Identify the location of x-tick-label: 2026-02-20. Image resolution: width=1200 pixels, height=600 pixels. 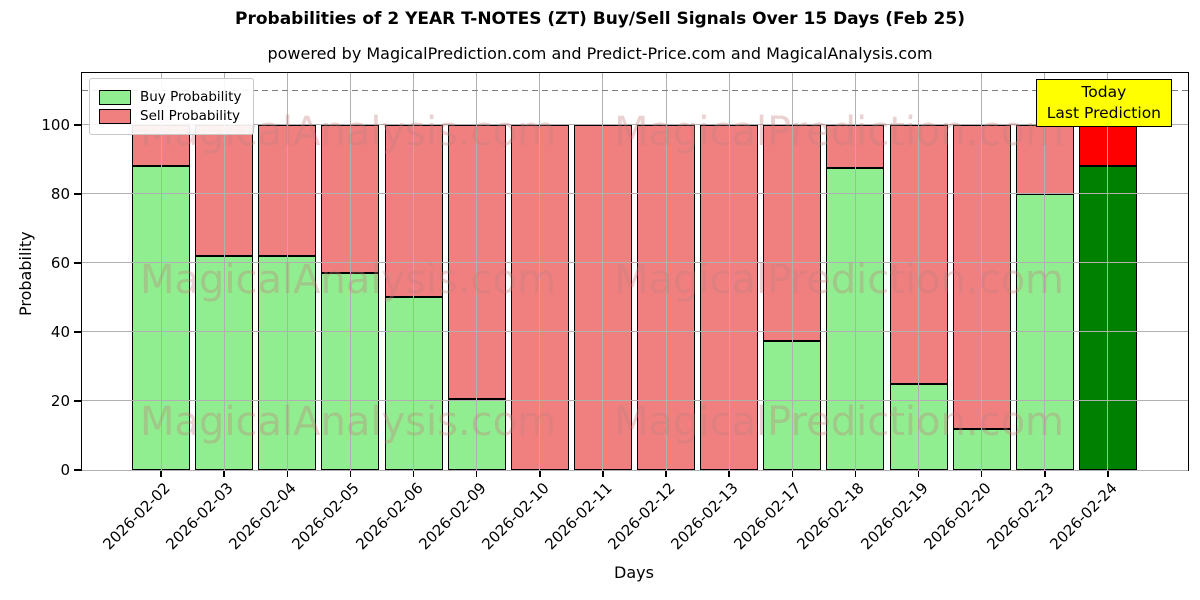
(957, 516).